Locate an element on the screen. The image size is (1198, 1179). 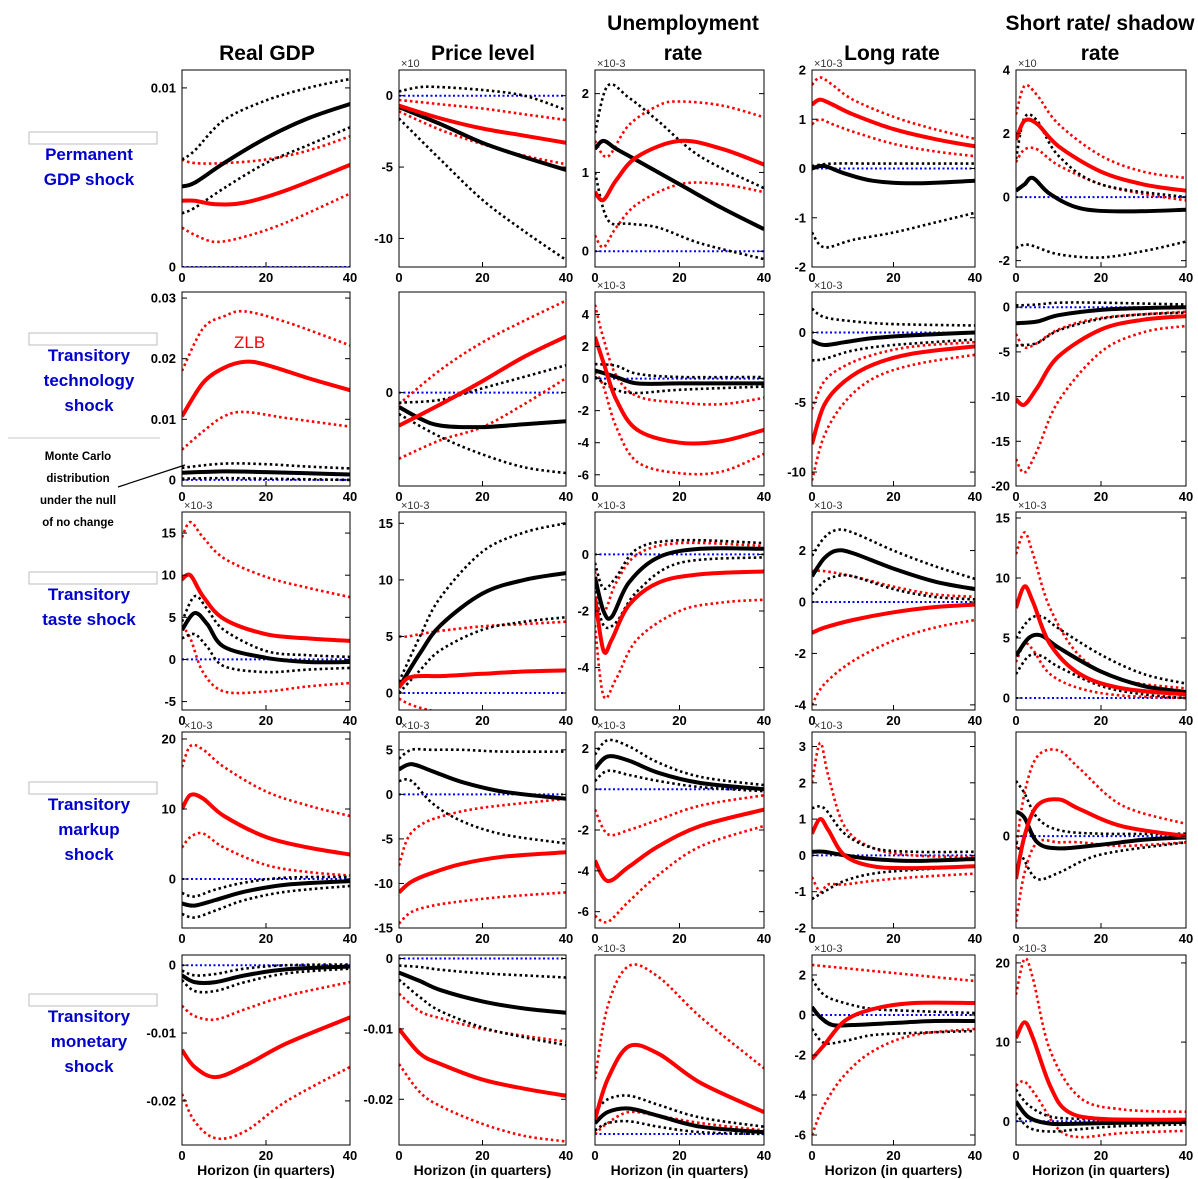
y-tick-label: -6 is located at coordinates (583, 474).